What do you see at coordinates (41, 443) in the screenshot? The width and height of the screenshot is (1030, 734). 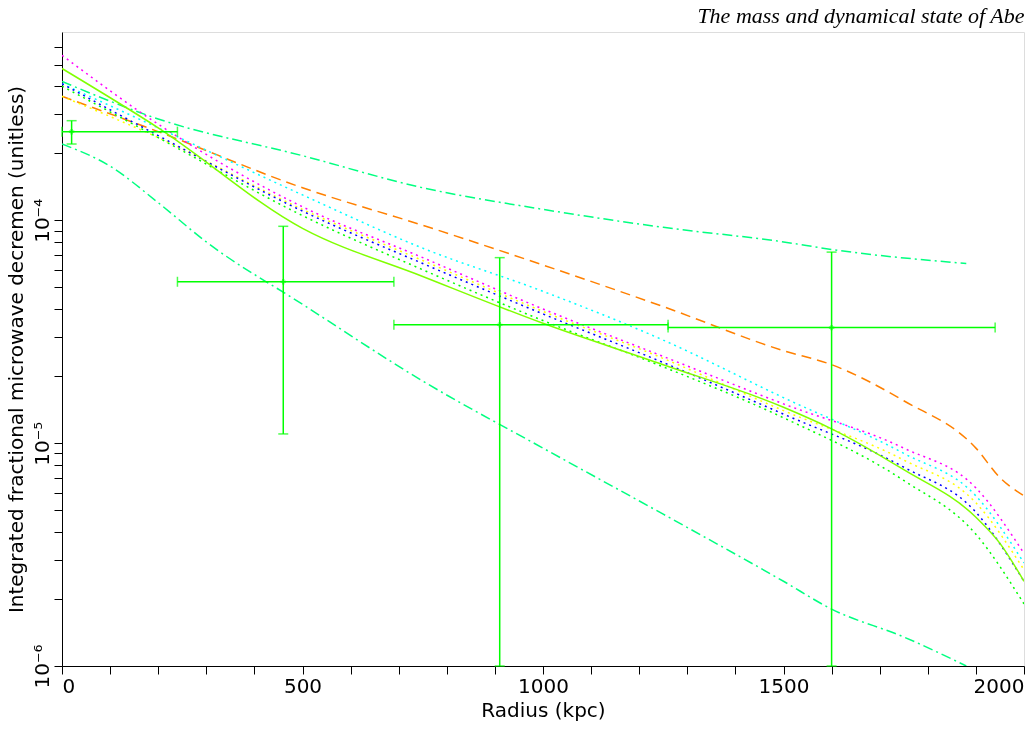 I see `y-tick-label: 10⁻⁵` at bounding box center [41, 443].